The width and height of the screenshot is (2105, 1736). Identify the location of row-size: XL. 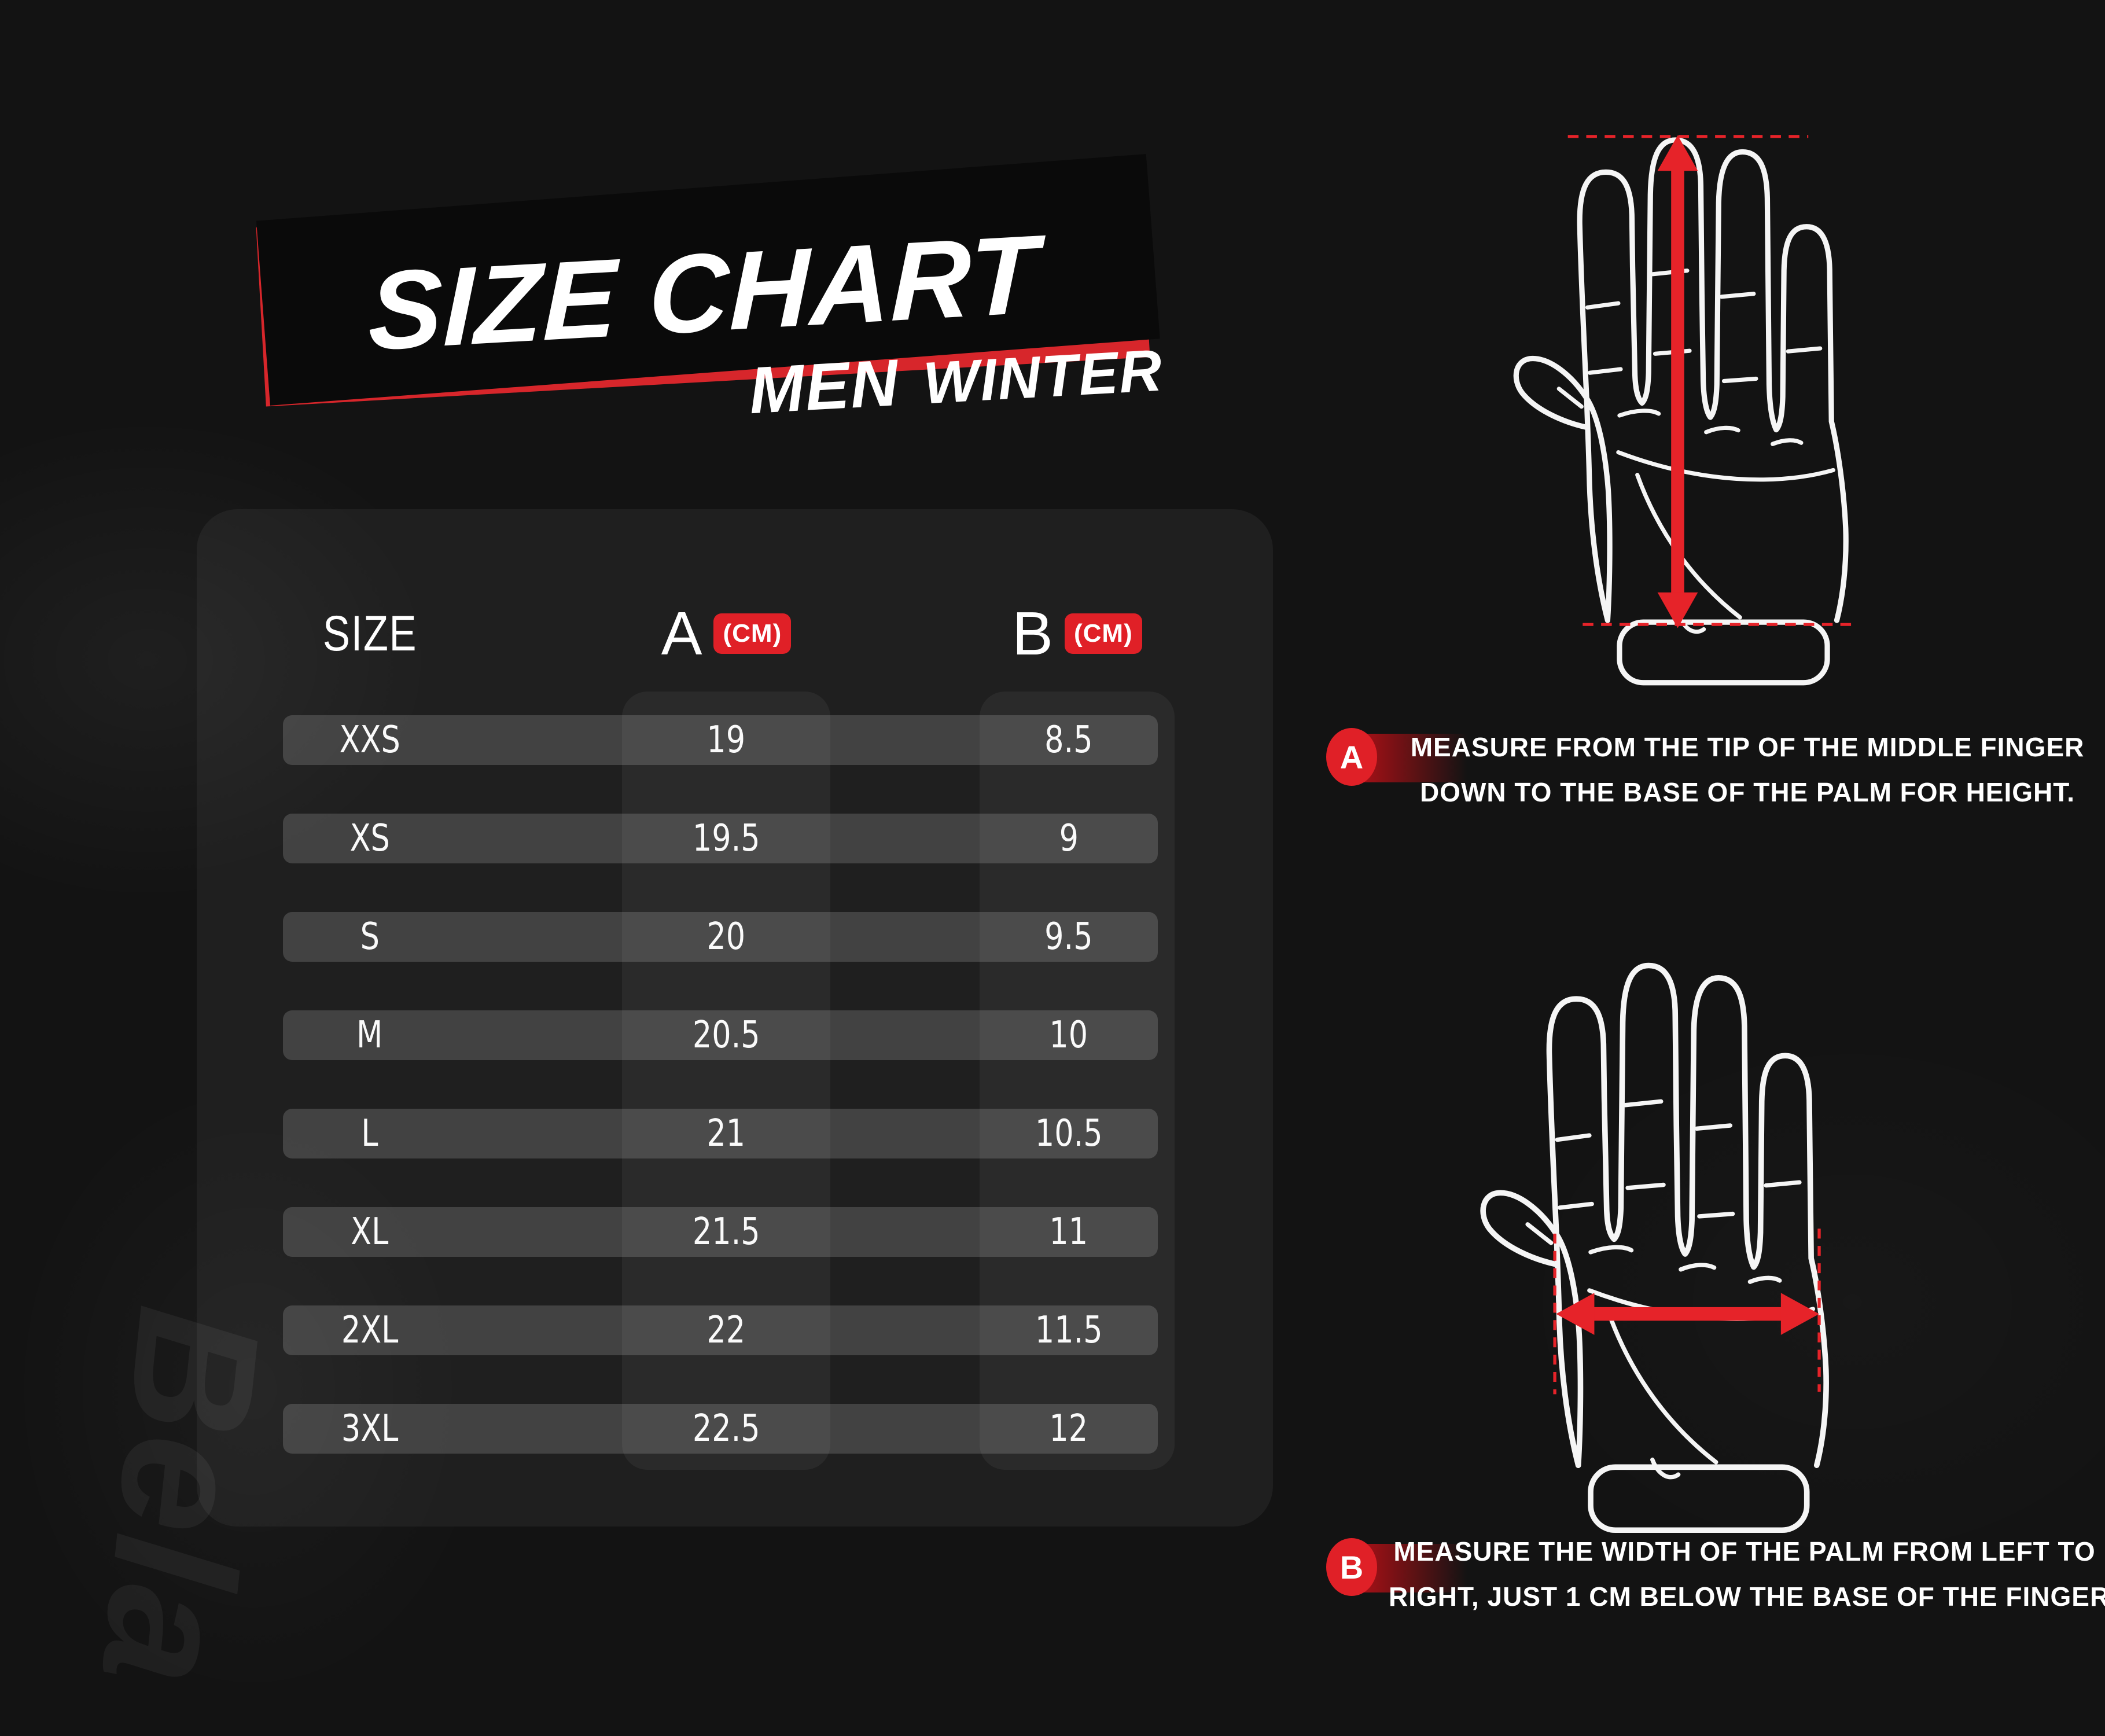
(370, 1232).